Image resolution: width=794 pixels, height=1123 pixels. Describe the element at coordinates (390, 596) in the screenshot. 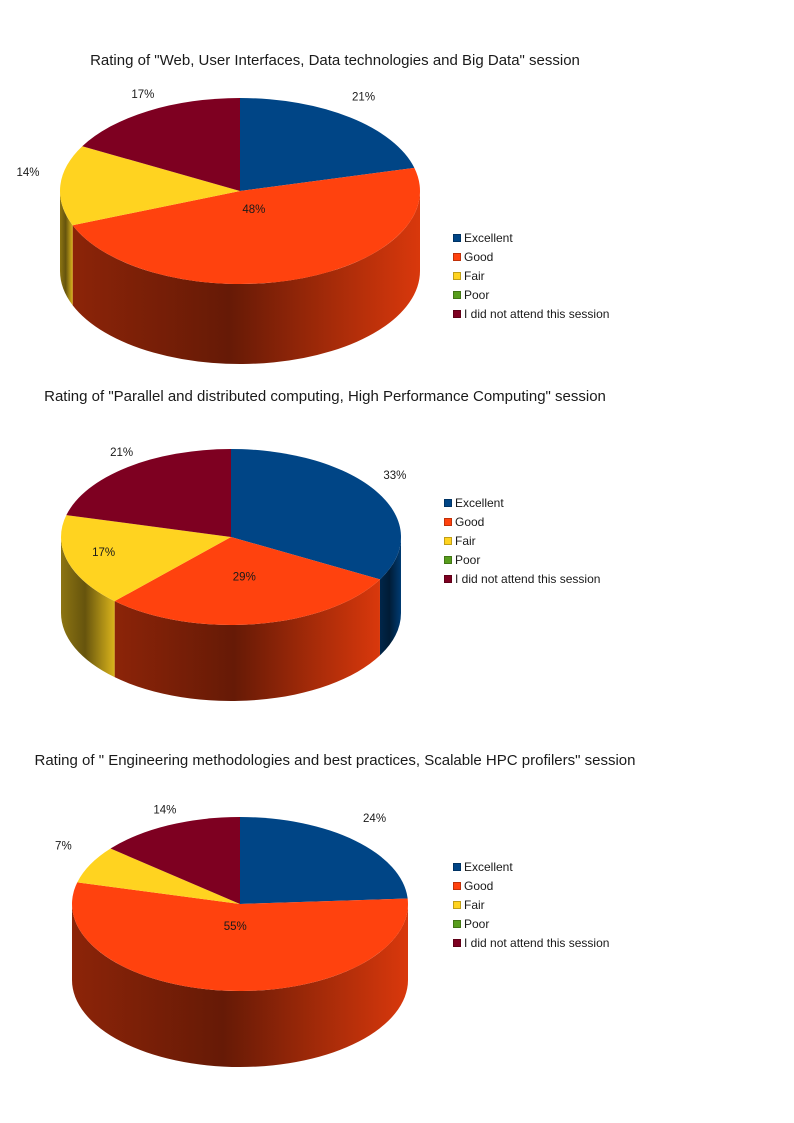

I see `pie-side-excellent` at that location.